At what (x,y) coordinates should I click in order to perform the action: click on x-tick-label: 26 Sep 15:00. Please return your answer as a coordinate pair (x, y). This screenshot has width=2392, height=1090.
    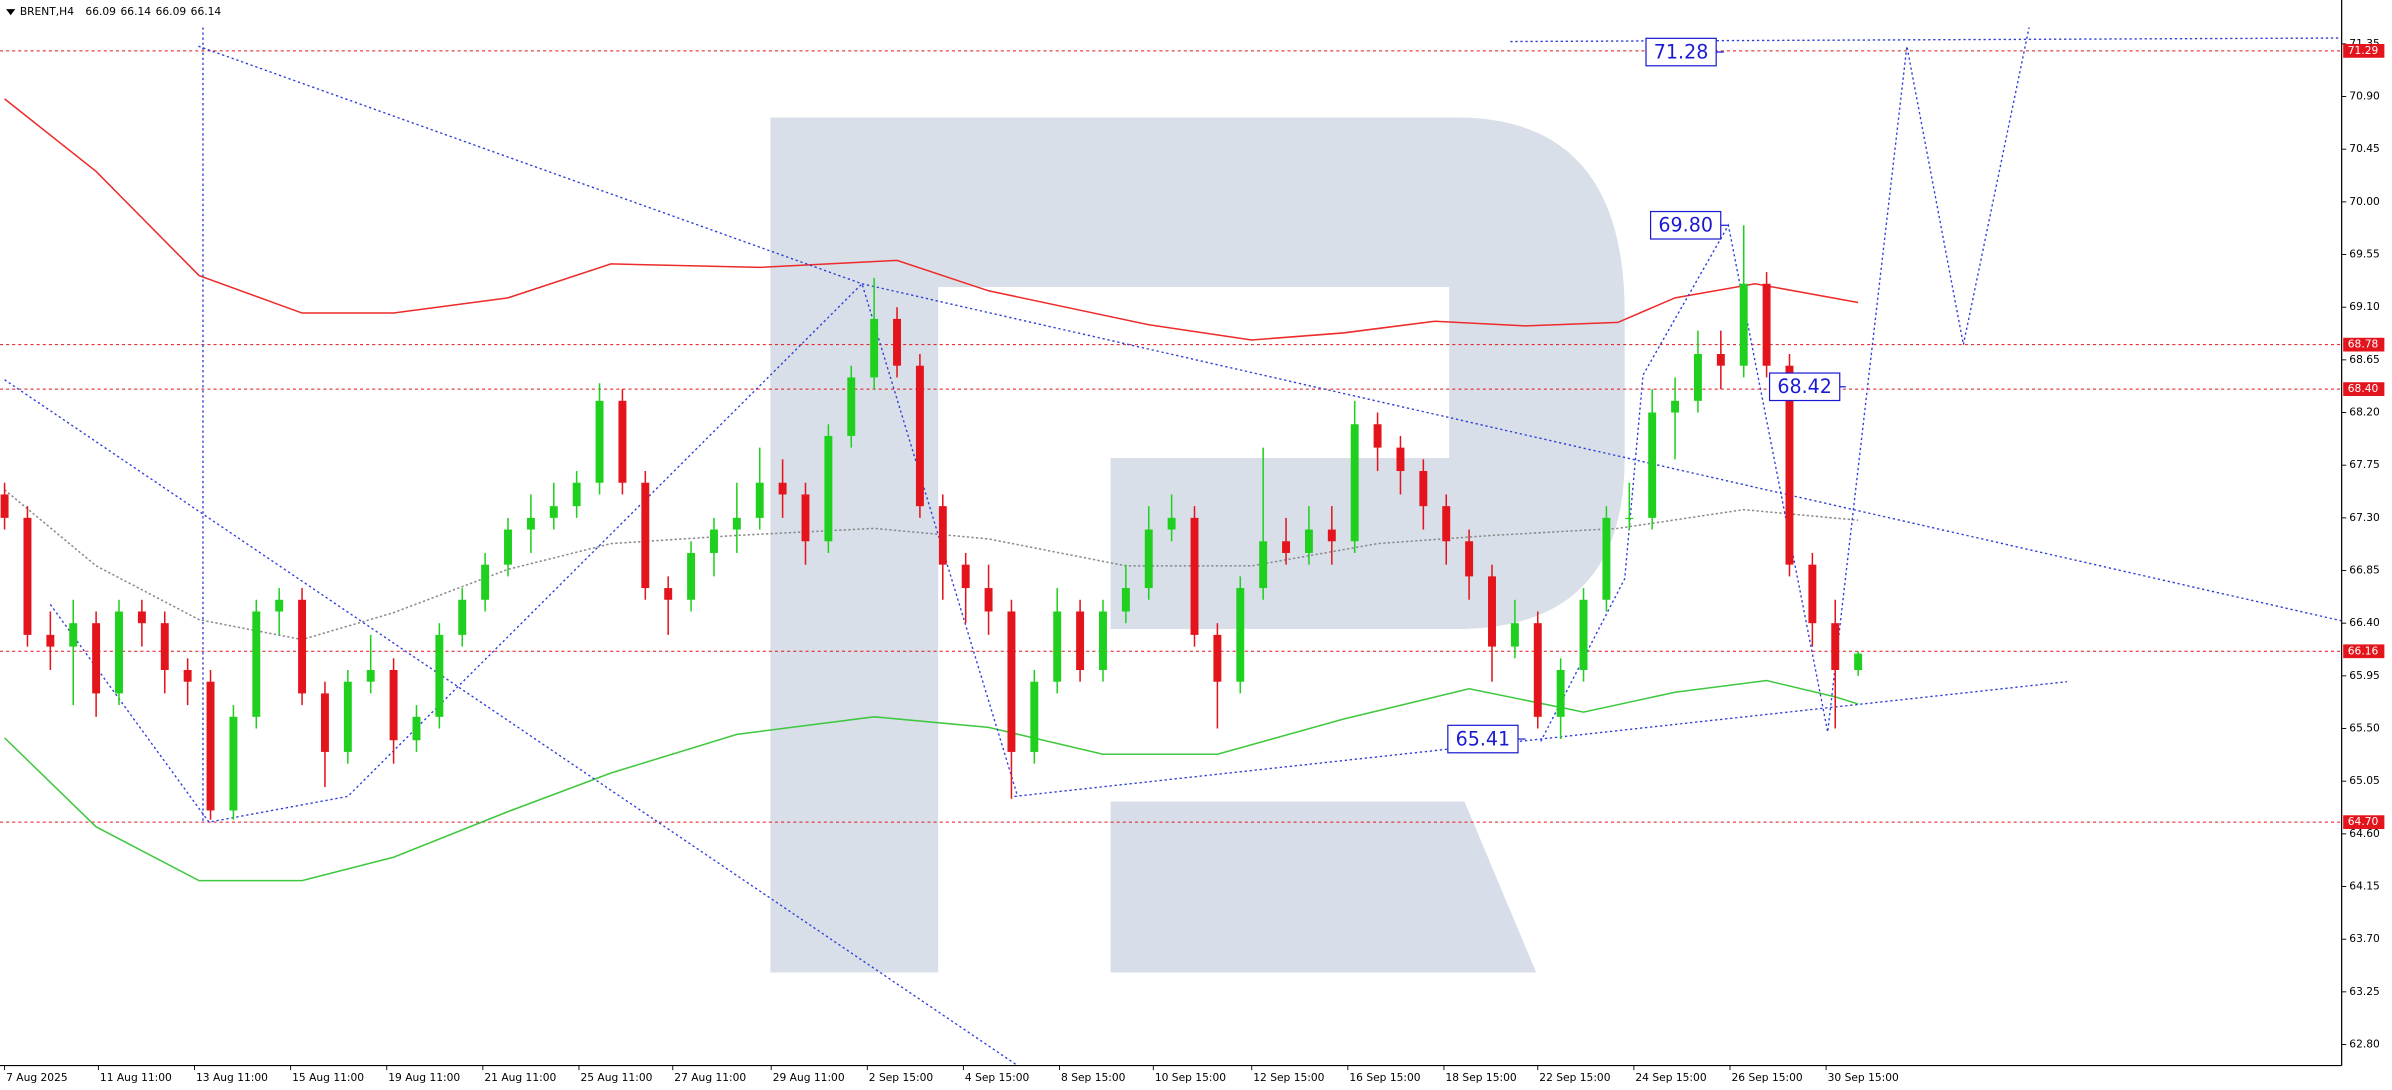
    Looking at the image, I should click on (1767, 1077).